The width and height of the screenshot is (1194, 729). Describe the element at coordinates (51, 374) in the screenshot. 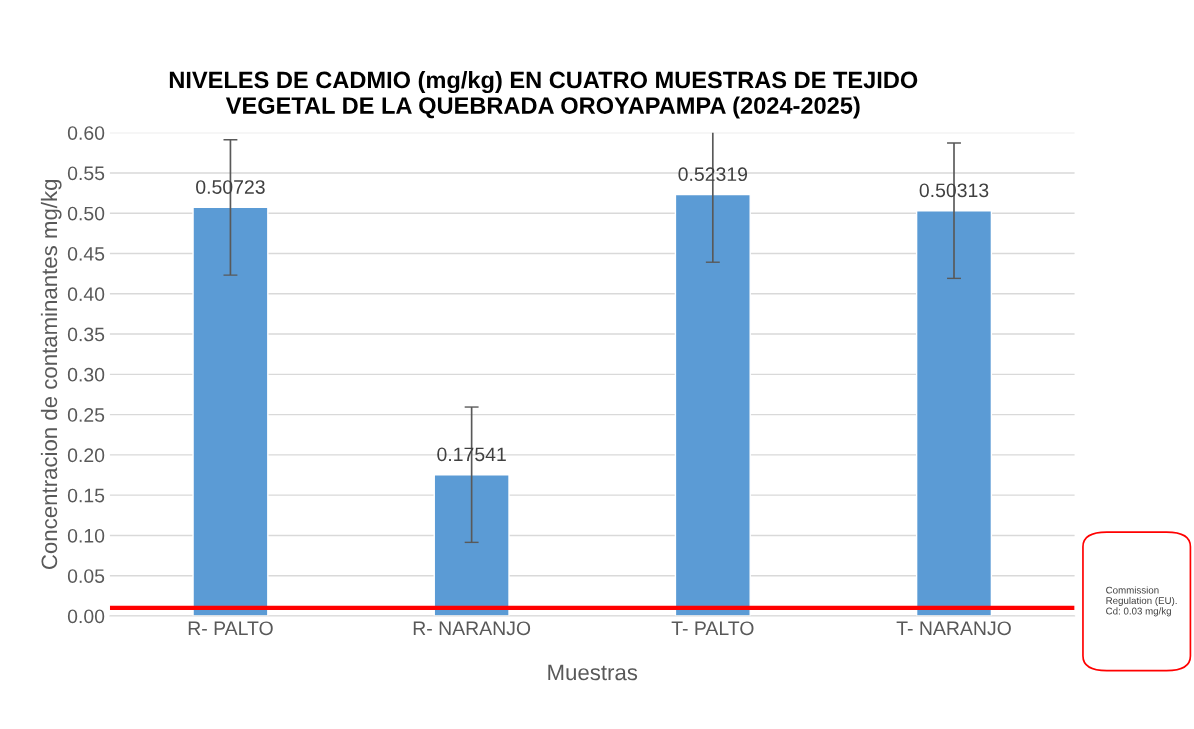

I see `y-axis-title: Concentracion de contaminantes mg/kg` at that location.